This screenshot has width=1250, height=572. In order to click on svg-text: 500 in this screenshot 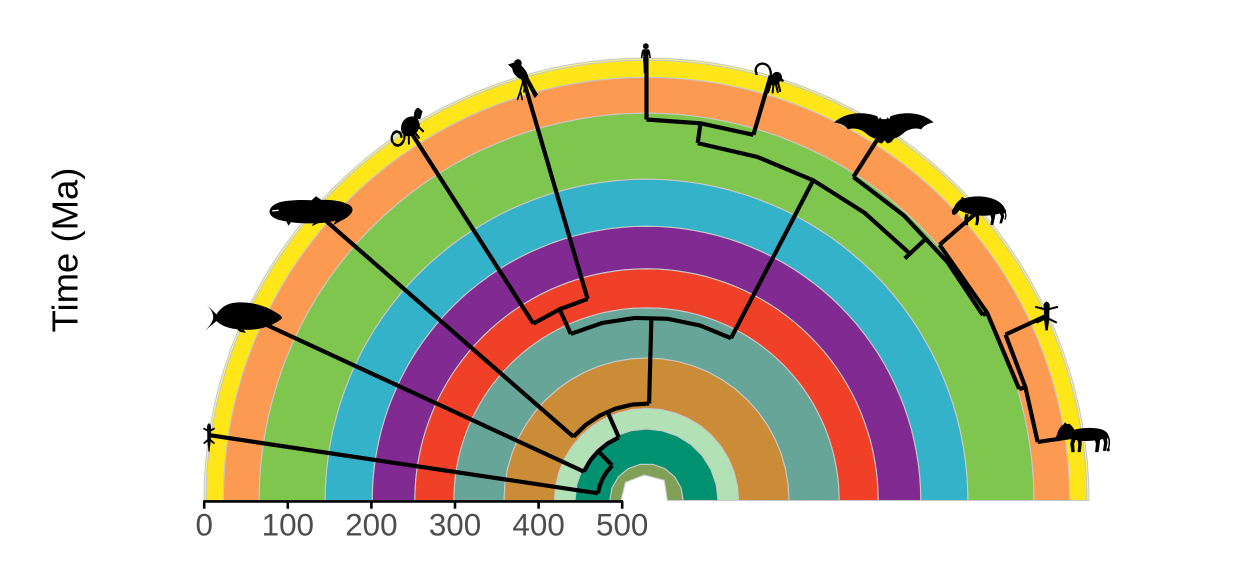, I will do `click(622, 525)`.